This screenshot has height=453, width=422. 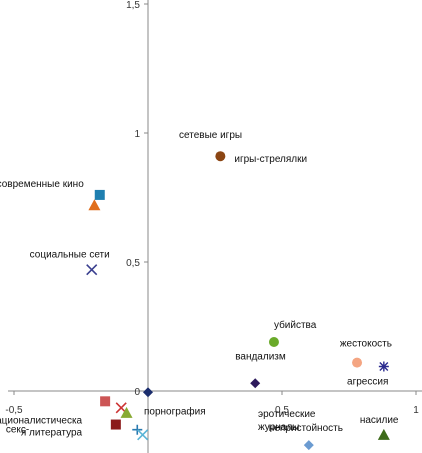 What do you see at coordinates (295, 325) in the screenshot?
I see `point-label: убийства` at bounding box center [295, 325].